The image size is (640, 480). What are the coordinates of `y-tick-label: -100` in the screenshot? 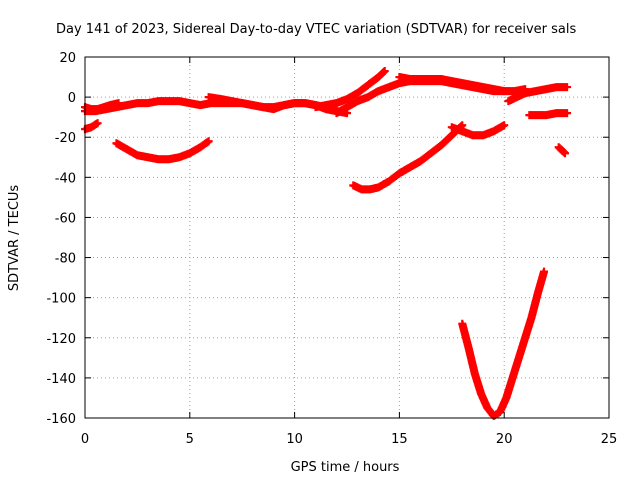 It's located at (61, 299).